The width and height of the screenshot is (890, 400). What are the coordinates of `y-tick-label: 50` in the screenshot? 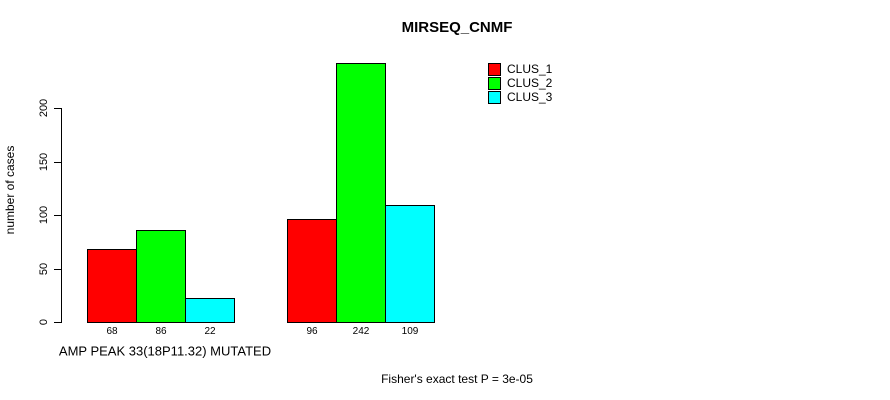 It's located at (44, 269).